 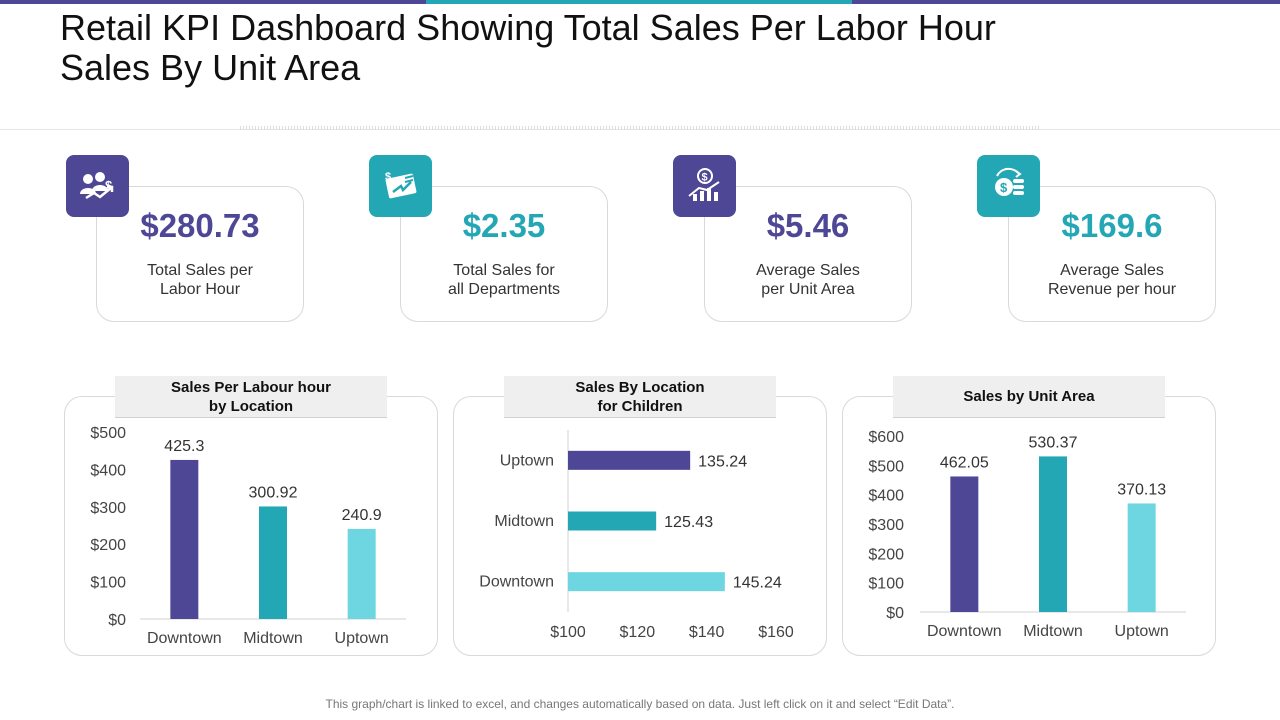 What do you see at coordinates (251, 397) in the screenshot?
I see `chart-title-labour-hour: Sales Per Labour hour by Location` at bounding box center [251, 397].